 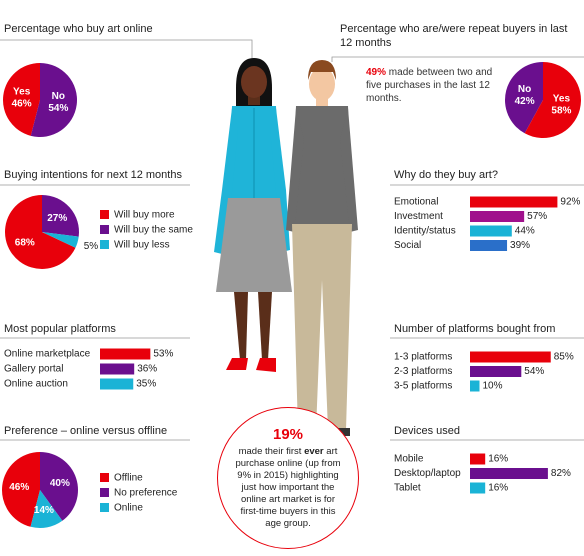 What do you see at coordinates (36, 384) in the screenshot?
I see `bar-category-label: Online auction` at bounding box center [36, 384].